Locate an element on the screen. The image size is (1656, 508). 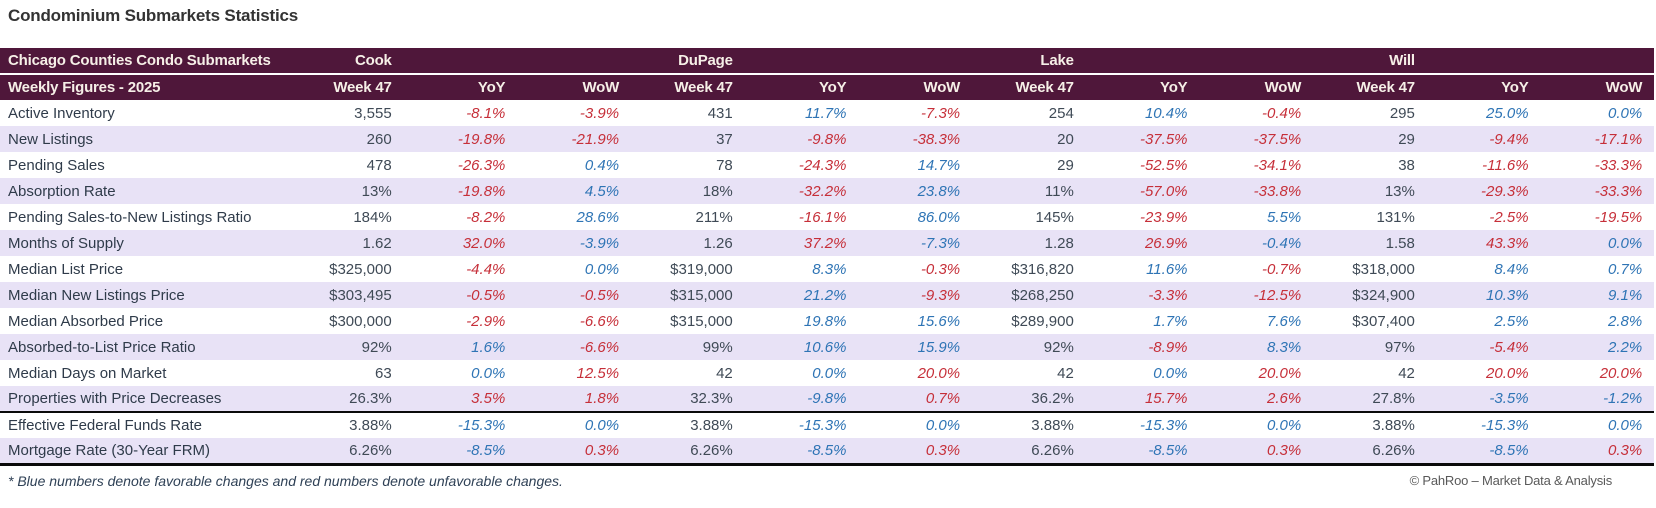
cell-dupage-wow: 20.0% is located at coordinates (939, 373).